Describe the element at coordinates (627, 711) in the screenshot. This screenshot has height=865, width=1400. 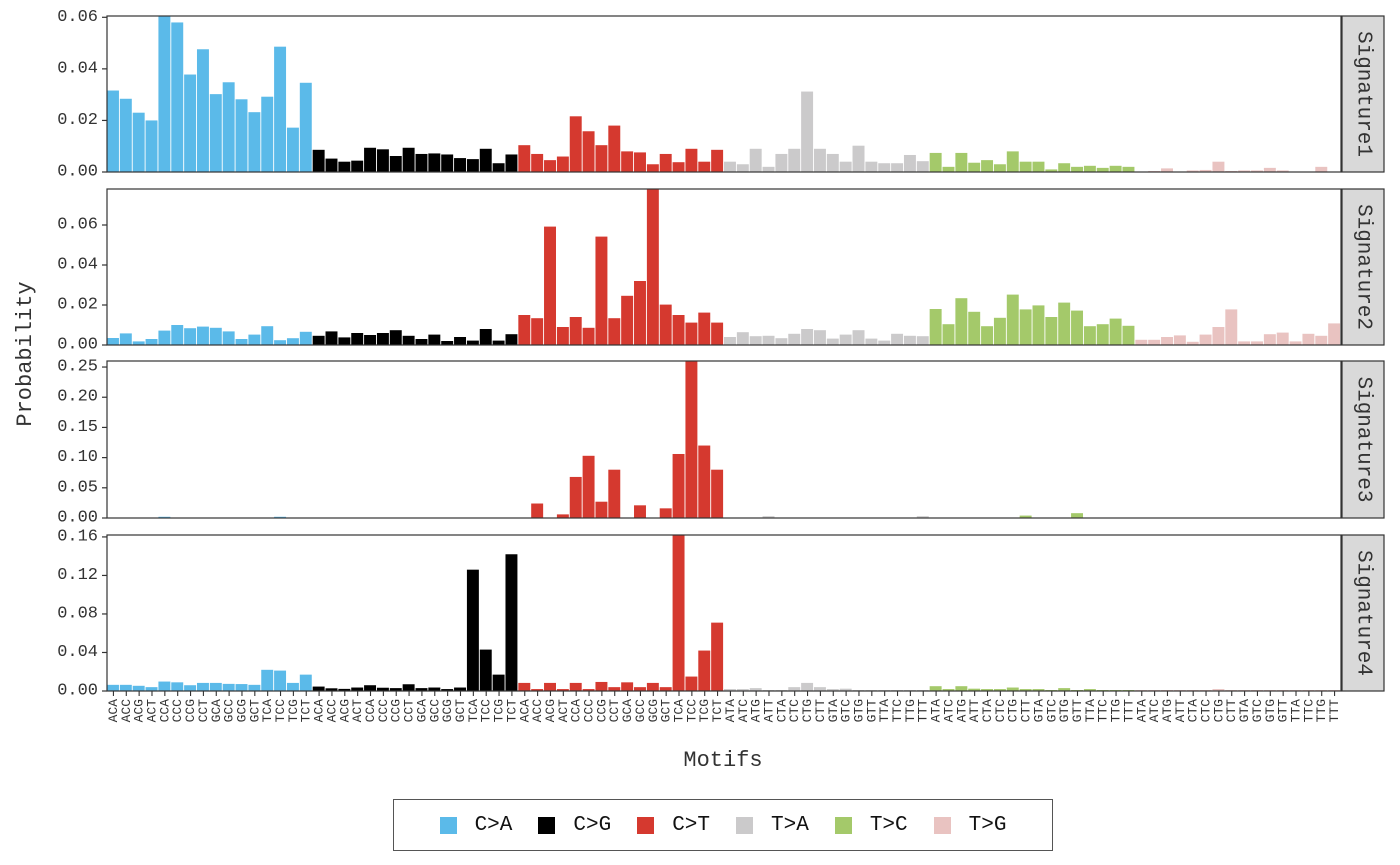
I see `x-tick-label: GCA` at that location.